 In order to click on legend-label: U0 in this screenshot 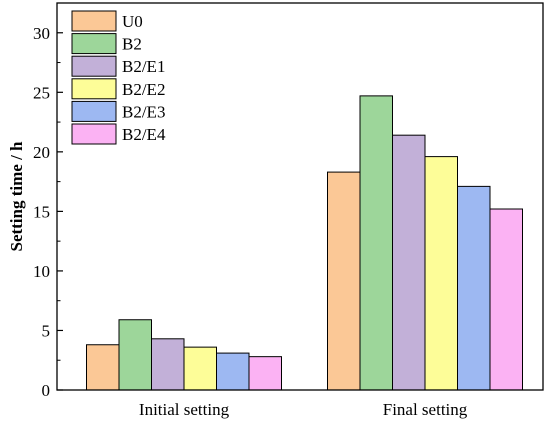, I will do `click(132, 21)`.